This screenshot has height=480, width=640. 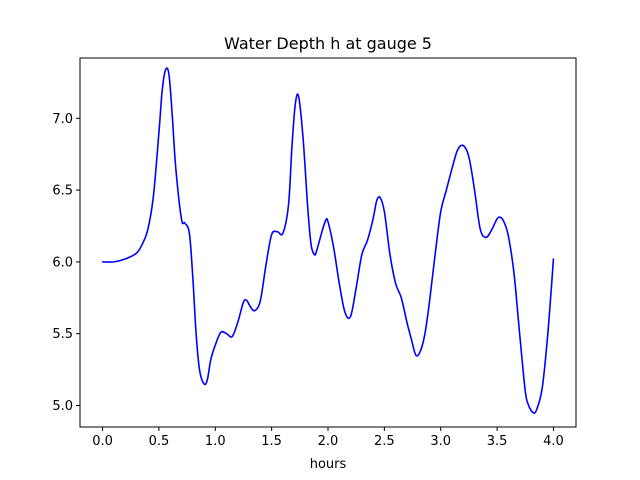 What do you see at coordinates (62, 191) in the screenshot?
I see `y-tick-label: 6.5` at bounding box center [62, 191].